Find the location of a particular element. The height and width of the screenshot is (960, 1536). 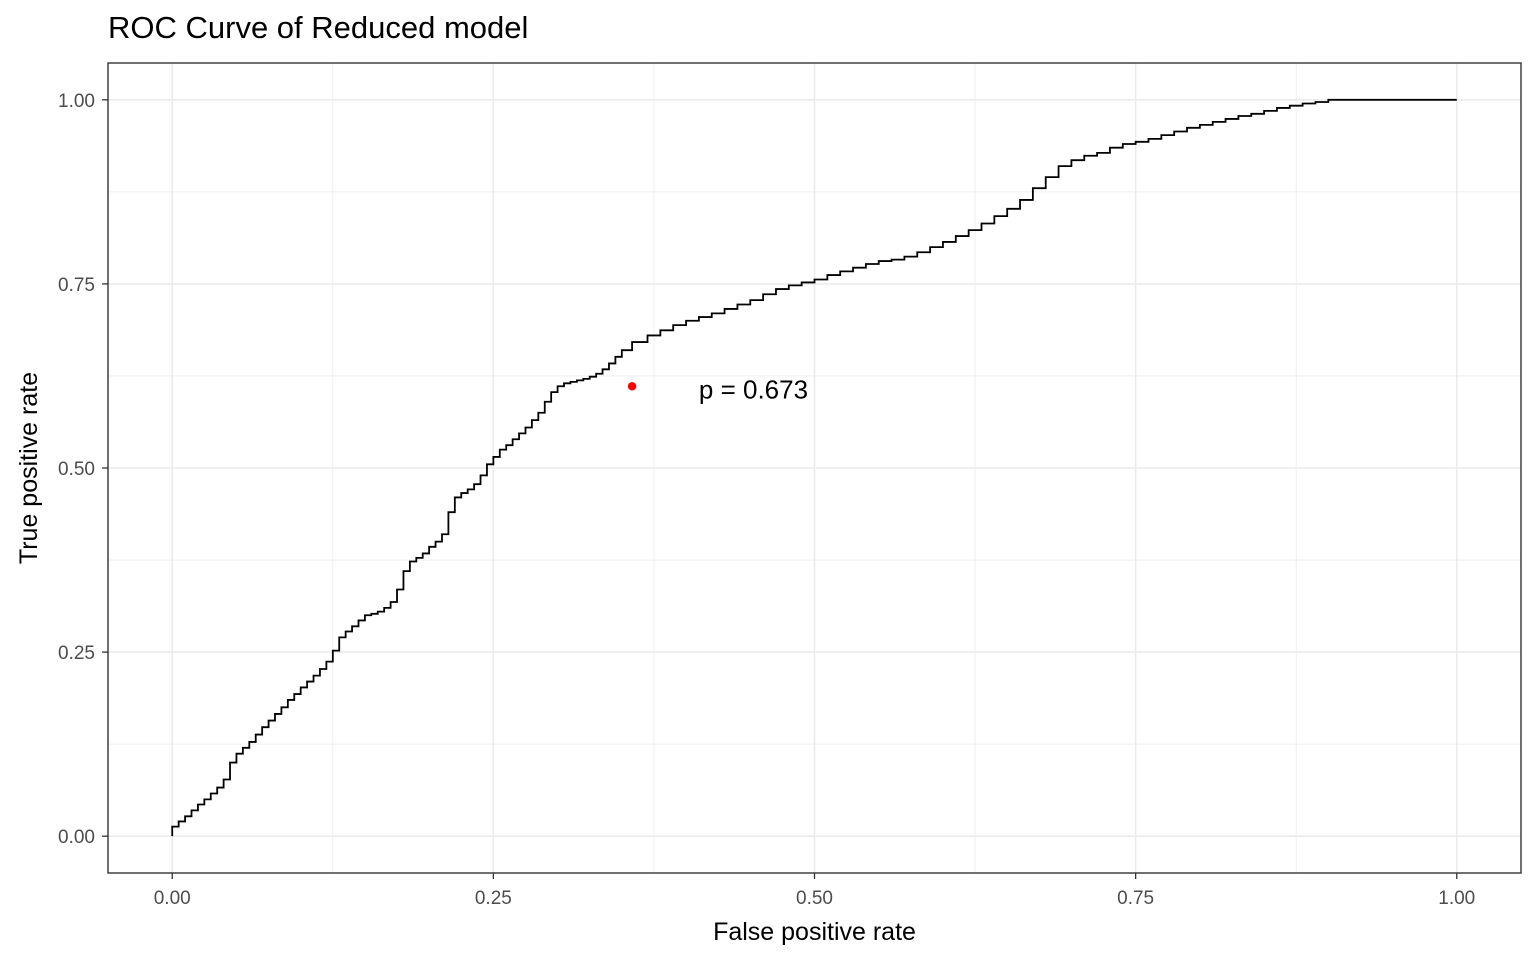

y-tick-label: 0.75 is located at coordinates (76, 285).